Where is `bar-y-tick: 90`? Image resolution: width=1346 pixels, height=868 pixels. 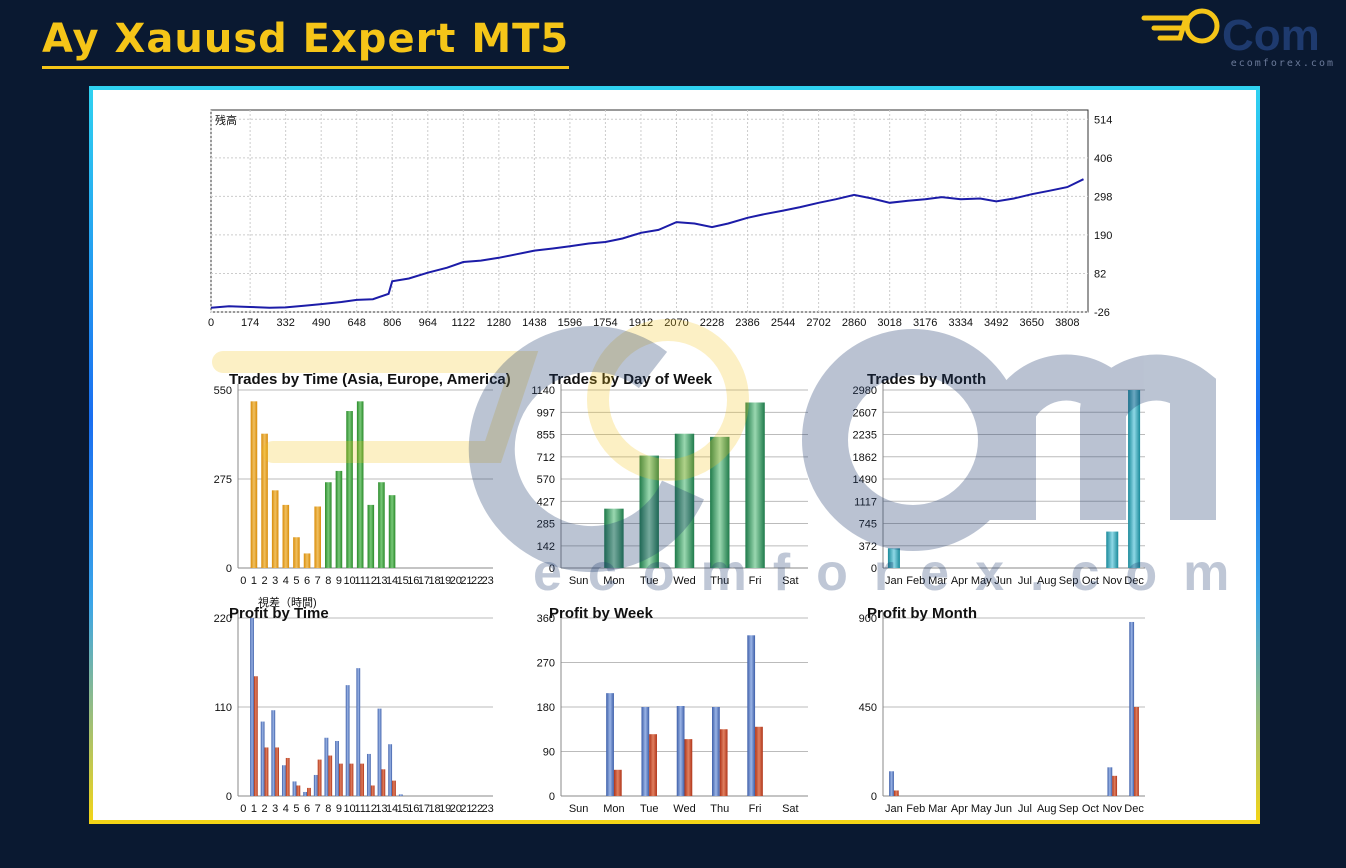 bar-y-tick: 90 is located at coordinates (549, 753).